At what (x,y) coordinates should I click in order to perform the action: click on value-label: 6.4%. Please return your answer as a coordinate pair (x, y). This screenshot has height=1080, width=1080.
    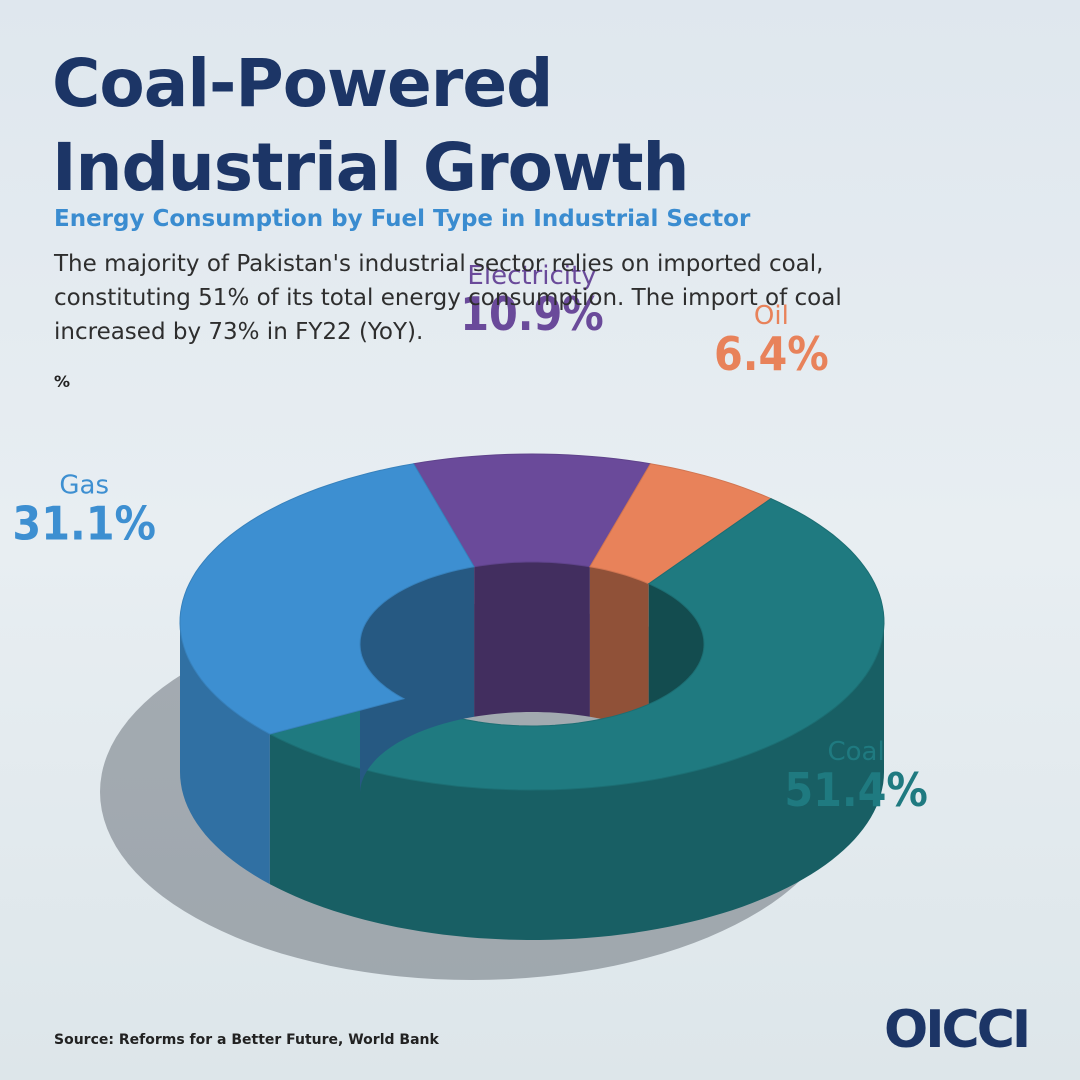
    Looking at the image, I should click on (771, 354).